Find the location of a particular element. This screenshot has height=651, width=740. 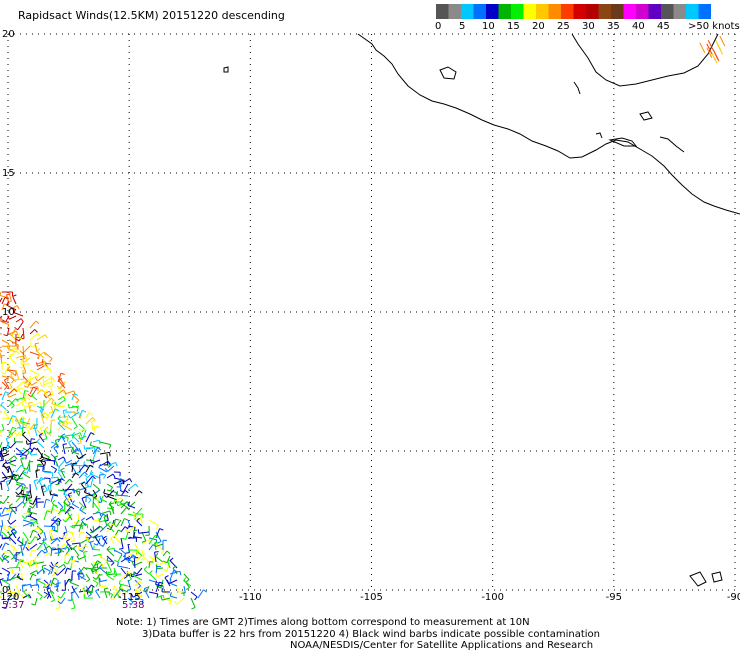

time-label: 5:37 is located at coordinates (13, 605).